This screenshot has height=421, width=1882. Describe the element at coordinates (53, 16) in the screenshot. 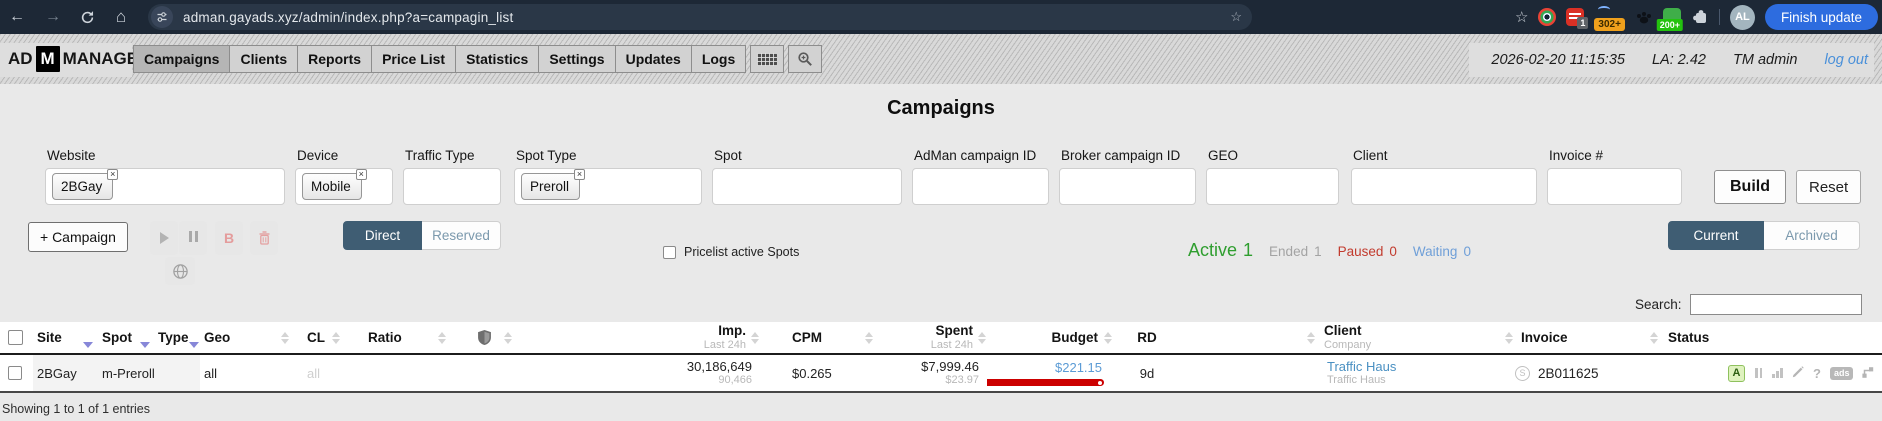

I see `forward-icon: →` at that location.